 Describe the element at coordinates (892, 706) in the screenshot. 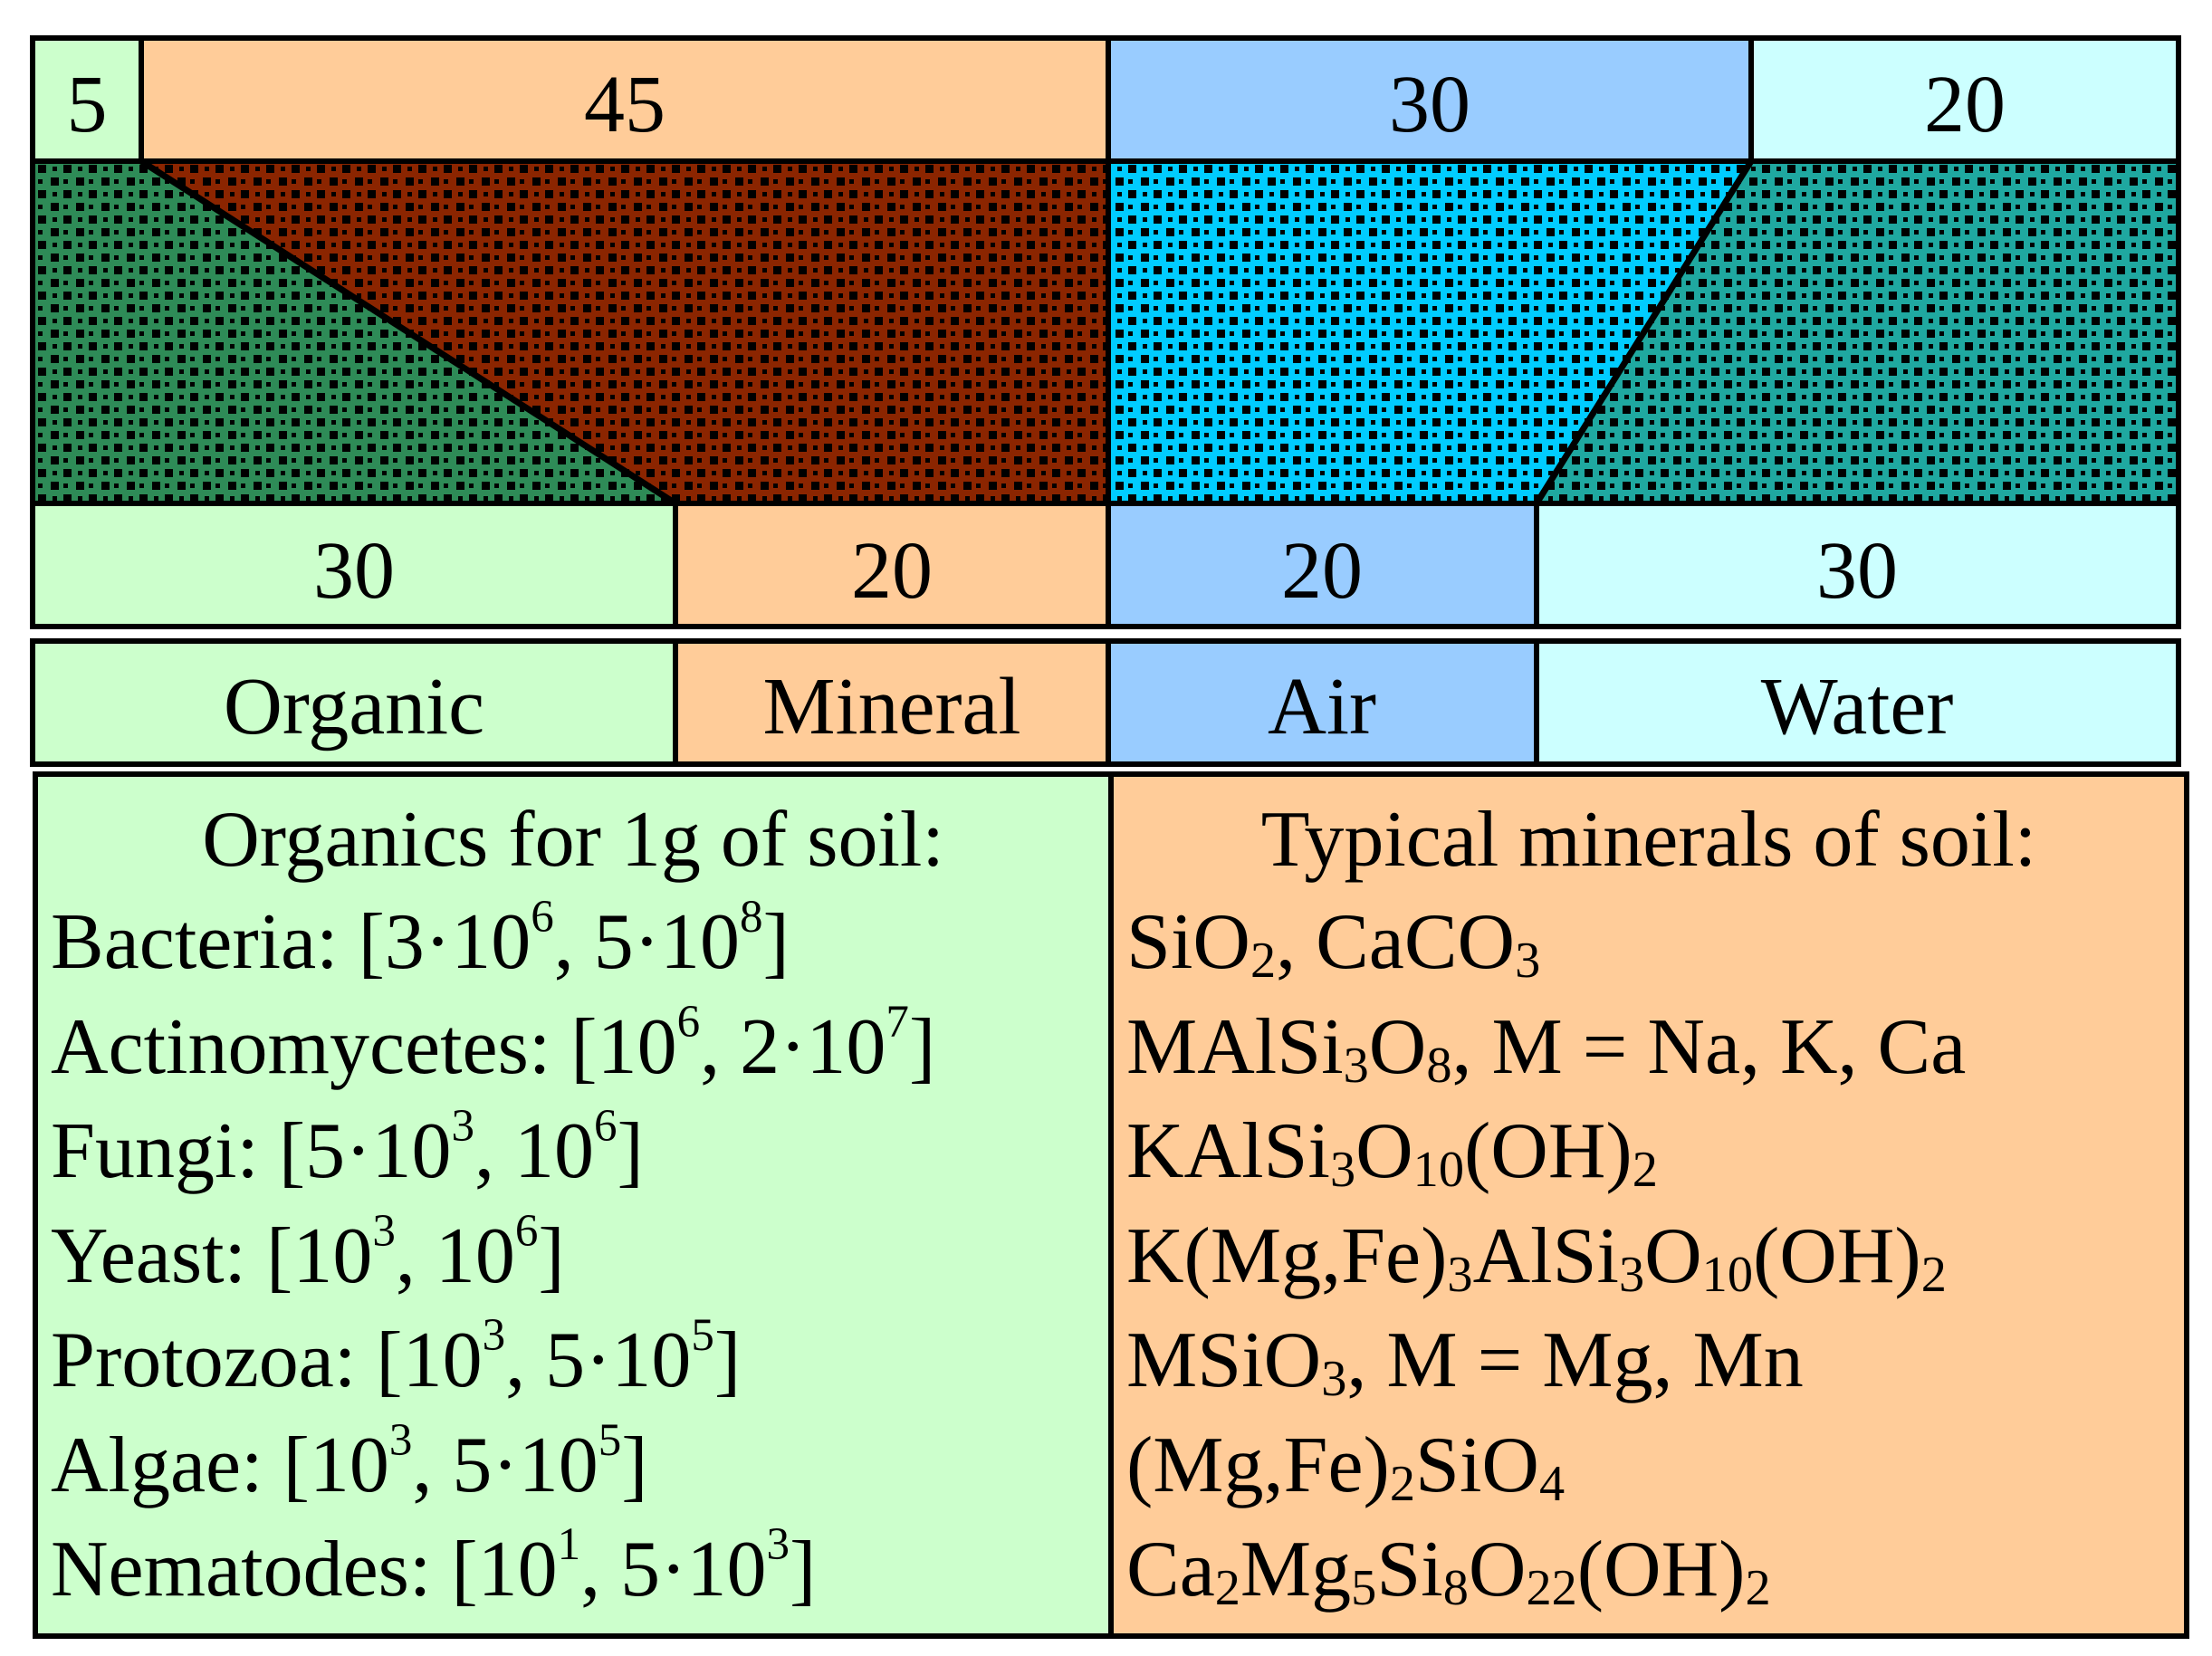

I see `category-label-mineral: Mineral` at that location.